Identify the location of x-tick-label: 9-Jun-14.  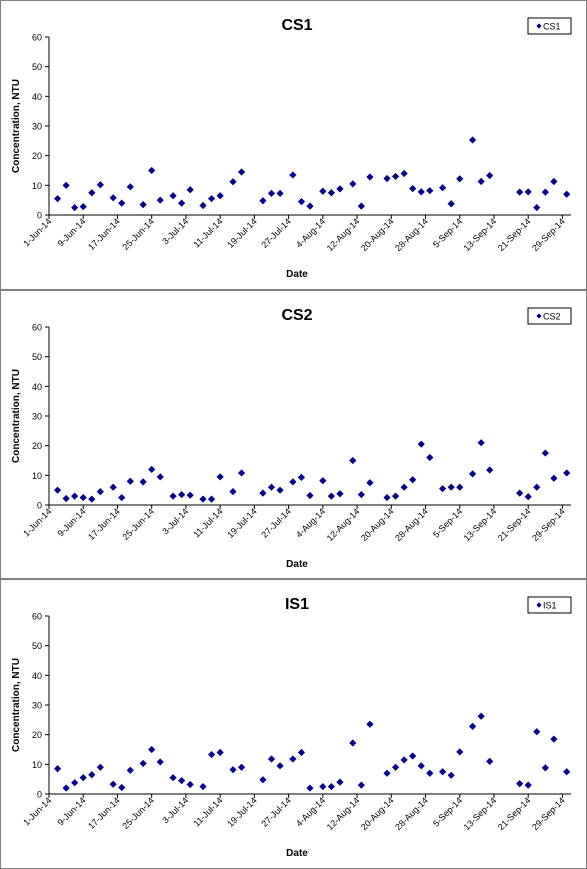
(71, 522).